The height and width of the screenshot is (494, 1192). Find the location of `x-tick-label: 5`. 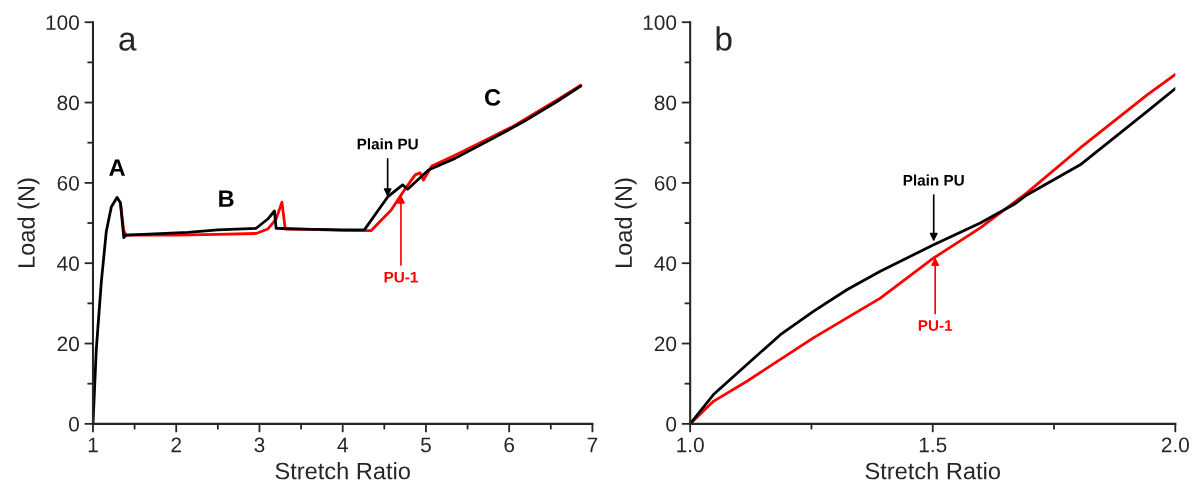

x-tick-label: 5 is located at coordinates (425, 445).